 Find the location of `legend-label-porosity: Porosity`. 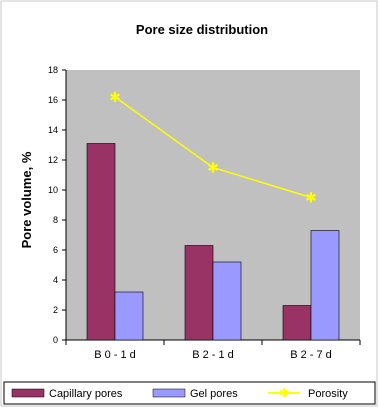

legend-label-porosity: Porosity is located at coordinates (328, 394).